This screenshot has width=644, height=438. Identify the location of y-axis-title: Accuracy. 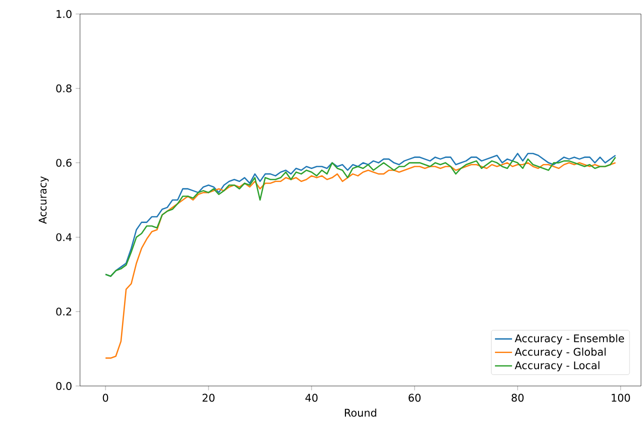
(43, 200).